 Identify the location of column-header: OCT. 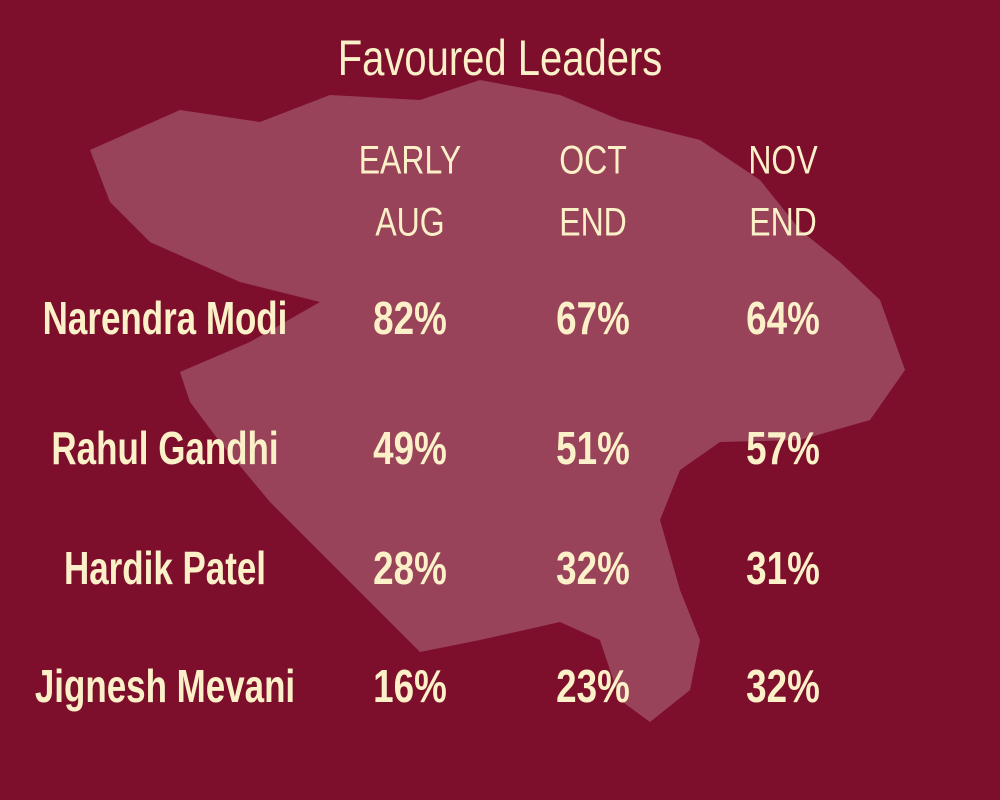
(593, 159).